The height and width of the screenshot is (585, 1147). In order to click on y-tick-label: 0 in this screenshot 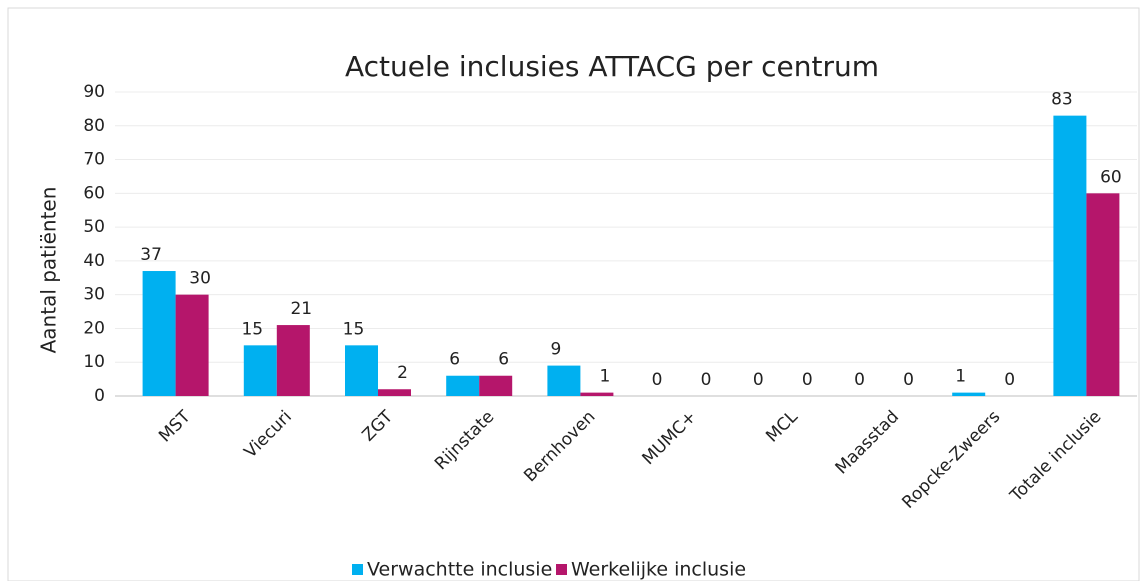, I will do `click(99, 396)`.